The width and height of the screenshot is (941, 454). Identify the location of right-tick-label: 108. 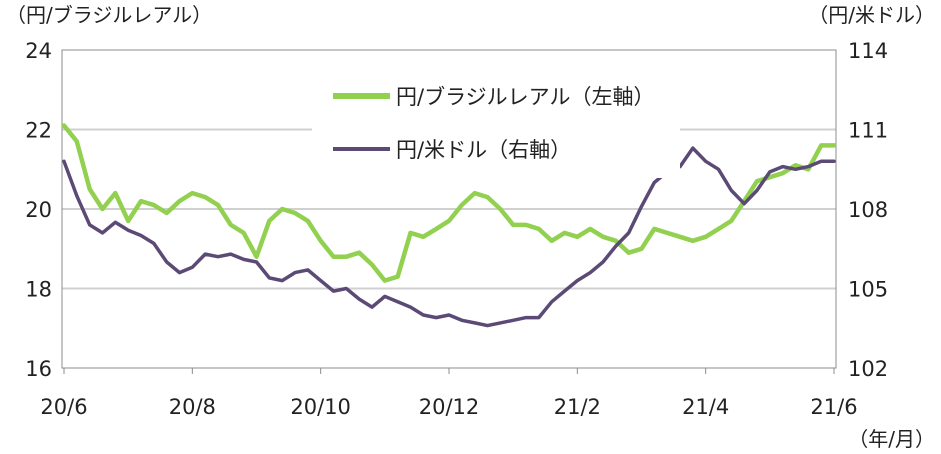
(868, 210).